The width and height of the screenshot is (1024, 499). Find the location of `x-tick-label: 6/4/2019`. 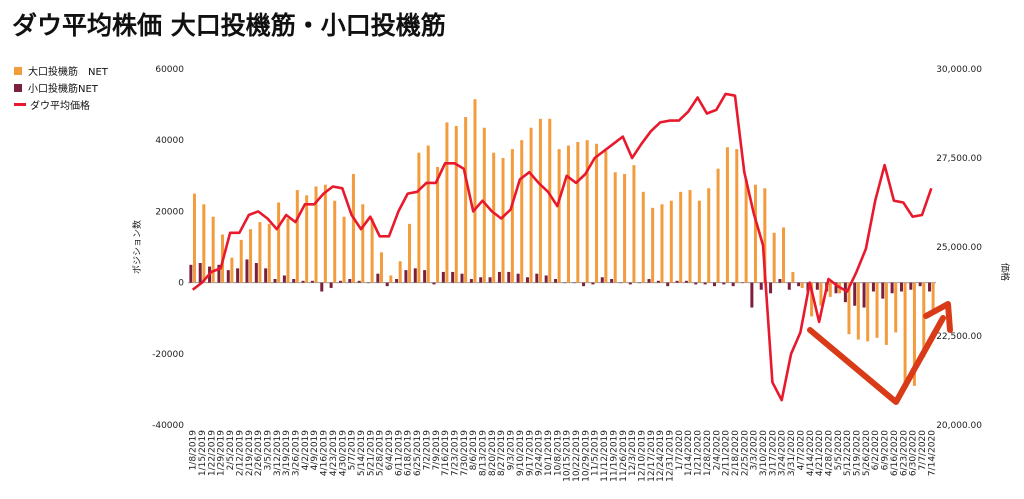

x-tick-label: 6/4/2019 is located at coordinates (390, 450).